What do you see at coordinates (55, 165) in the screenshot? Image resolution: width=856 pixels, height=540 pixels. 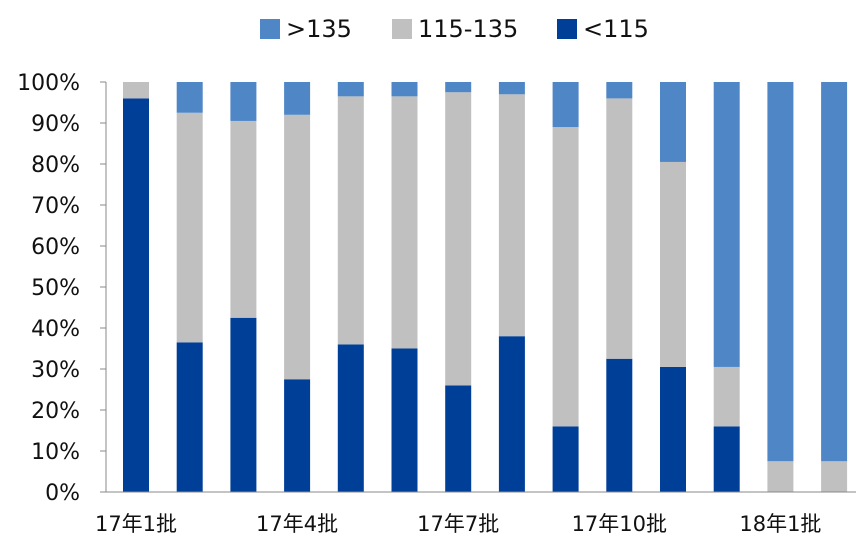 I see `y-tick-label: 80%` at bounding box center [55, 165].